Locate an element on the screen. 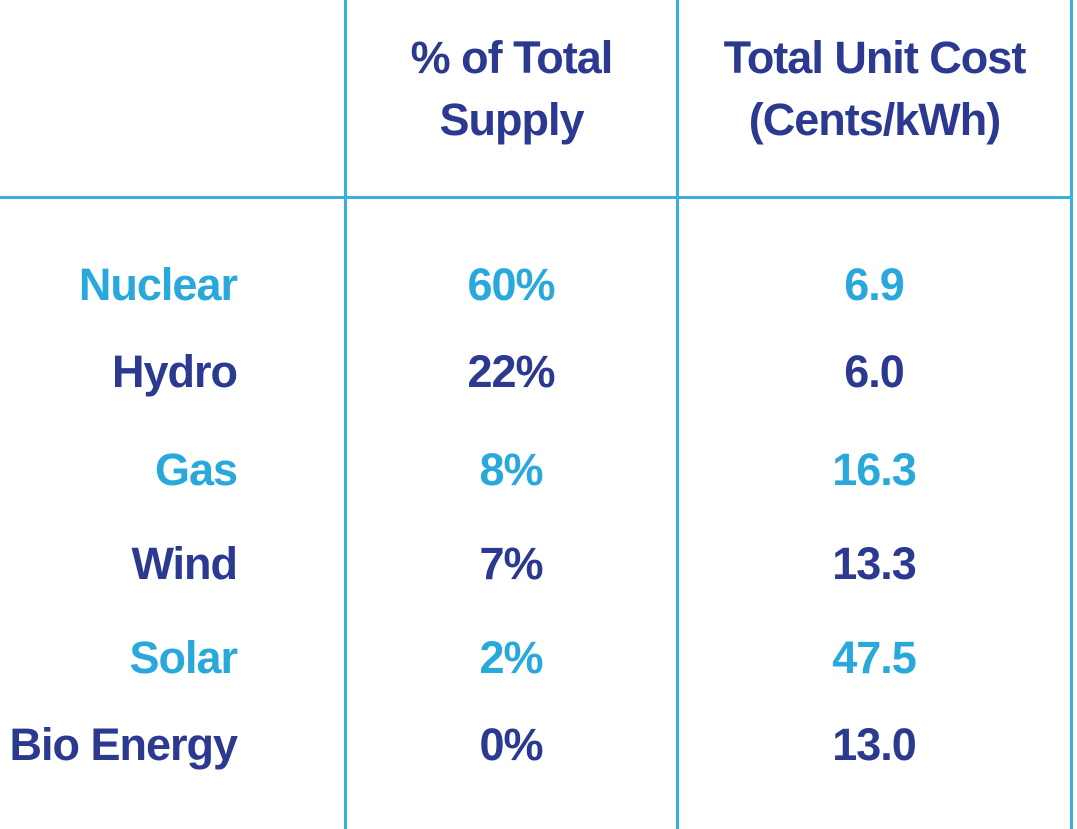 This screenshot has height=829, width=1077. table-row-nuclear: Nuclear 60% 6.9 is located at coordinates (538, 285).